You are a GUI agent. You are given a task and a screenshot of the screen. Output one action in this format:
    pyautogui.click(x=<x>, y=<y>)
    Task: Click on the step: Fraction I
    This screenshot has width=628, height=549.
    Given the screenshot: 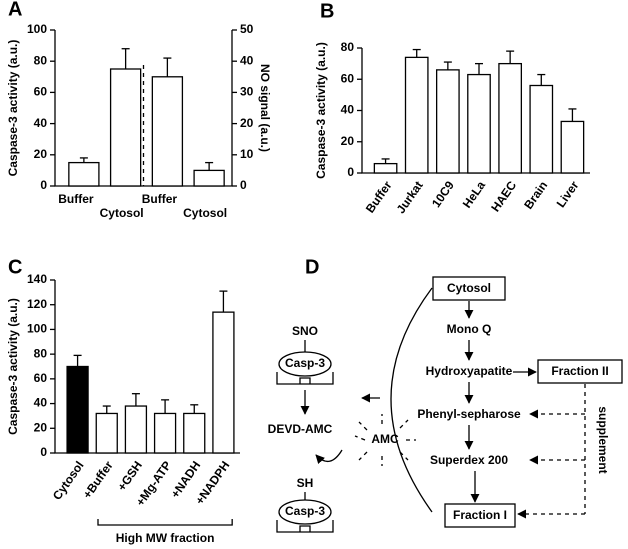 What is the action you would take?
    pyautogui.click(x=480, y=515)
    